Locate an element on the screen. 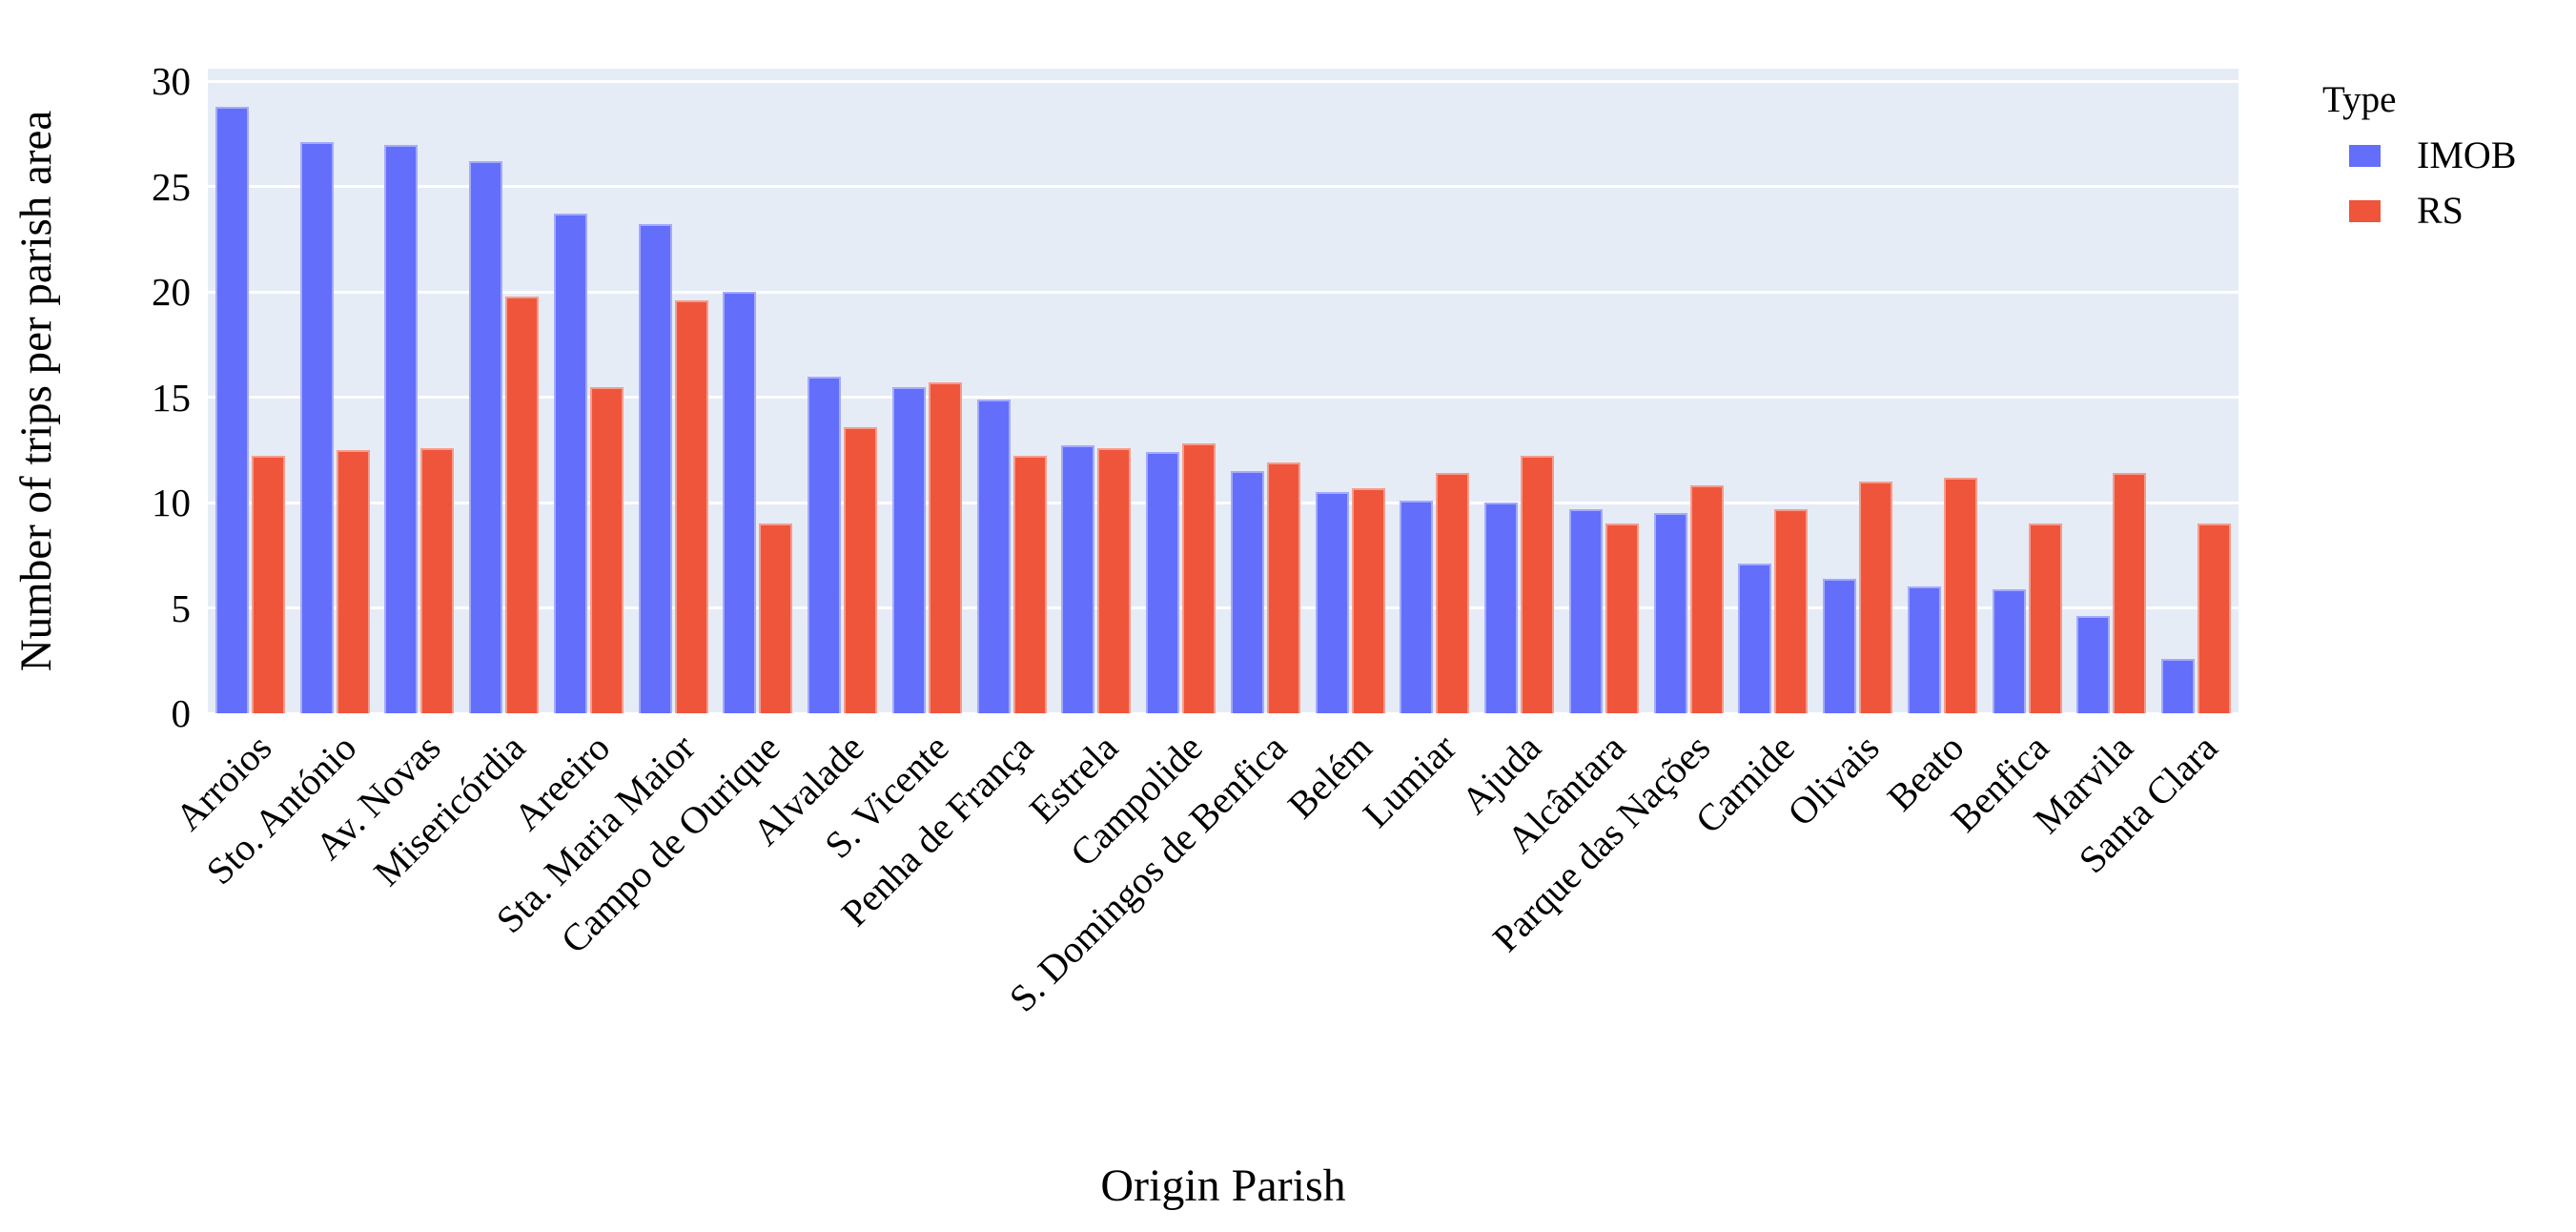 The height and width of the screenshot is (1232, 2576). bar-rs-Campolide is located at coordinates (1199, 578).